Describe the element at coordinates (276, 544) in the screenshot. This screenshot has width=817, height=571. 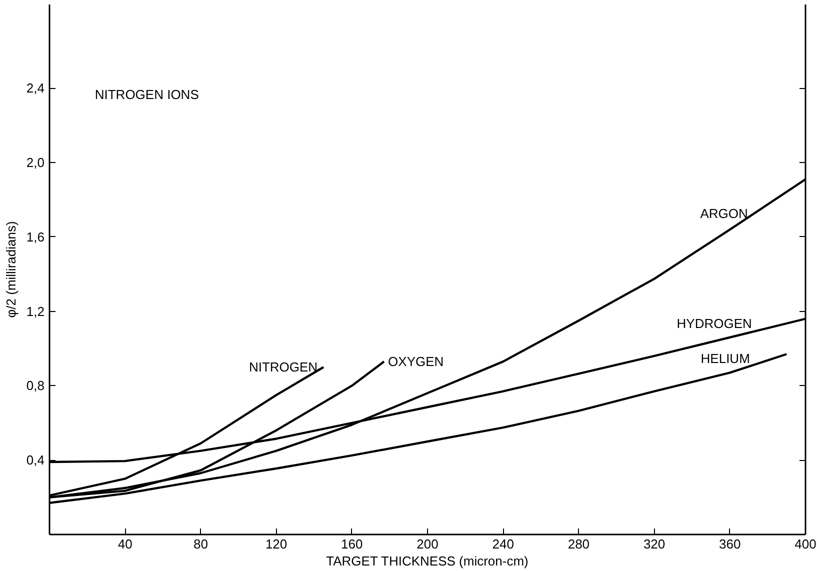
I see `x-tick-label: 120` at that location.